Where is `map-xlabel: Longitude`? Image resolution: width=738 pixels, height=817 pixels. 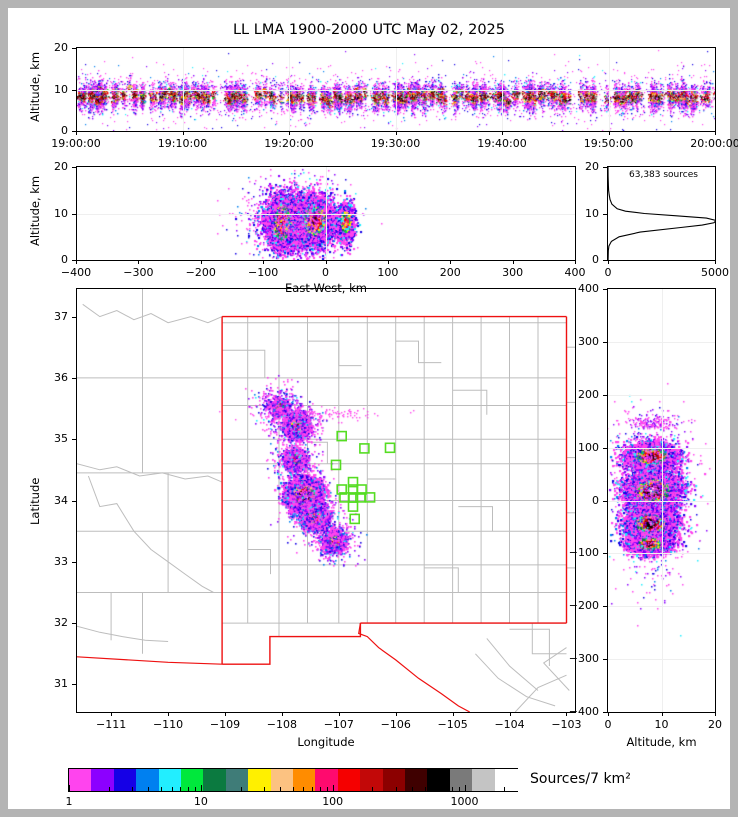
map-xlabel: Longitude is located at coordinates (326, 742).